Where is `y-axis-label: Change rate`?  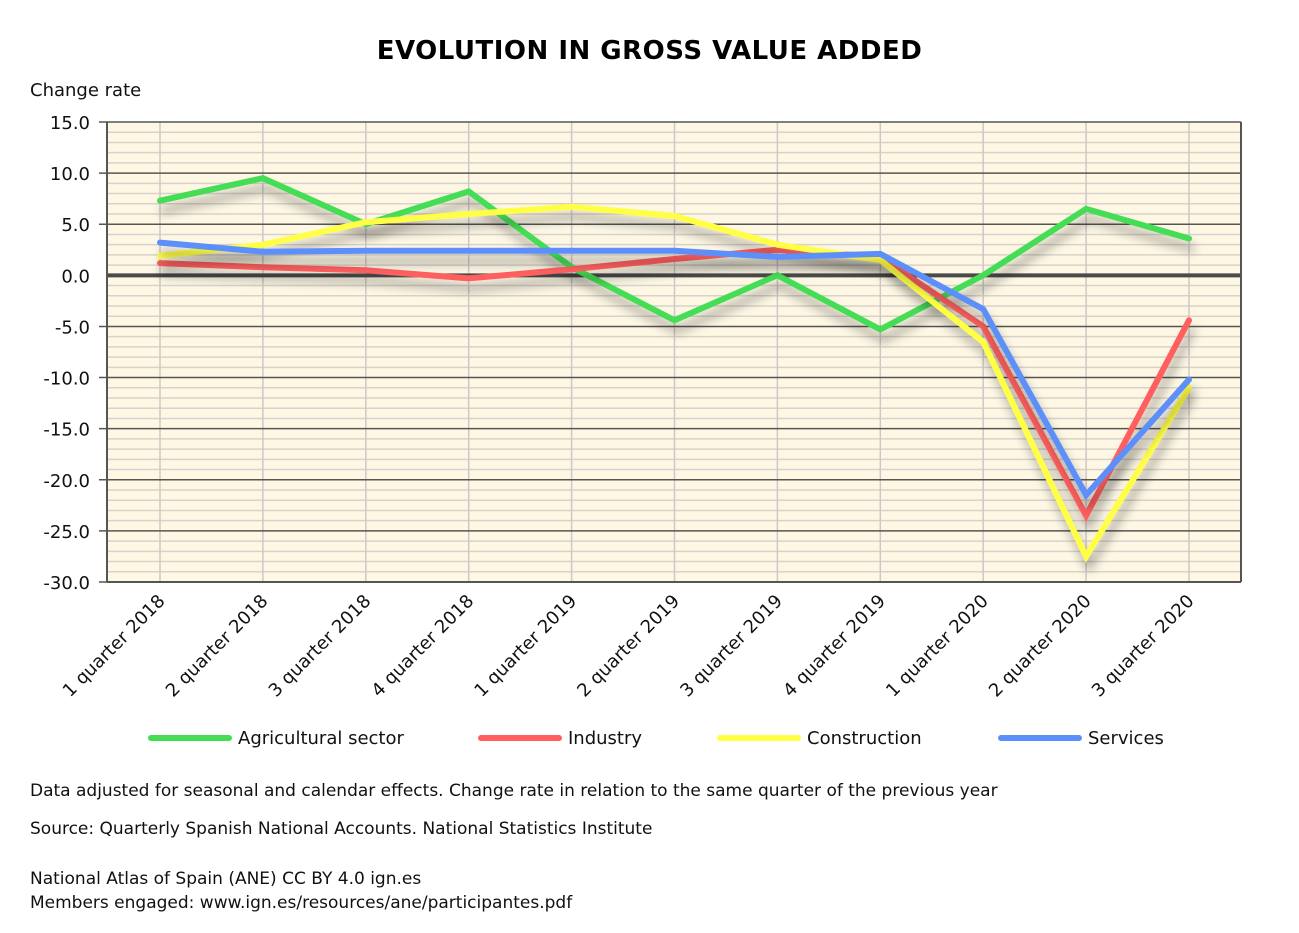 y-axis-label: Change rate is located at coordinates (86, 90).